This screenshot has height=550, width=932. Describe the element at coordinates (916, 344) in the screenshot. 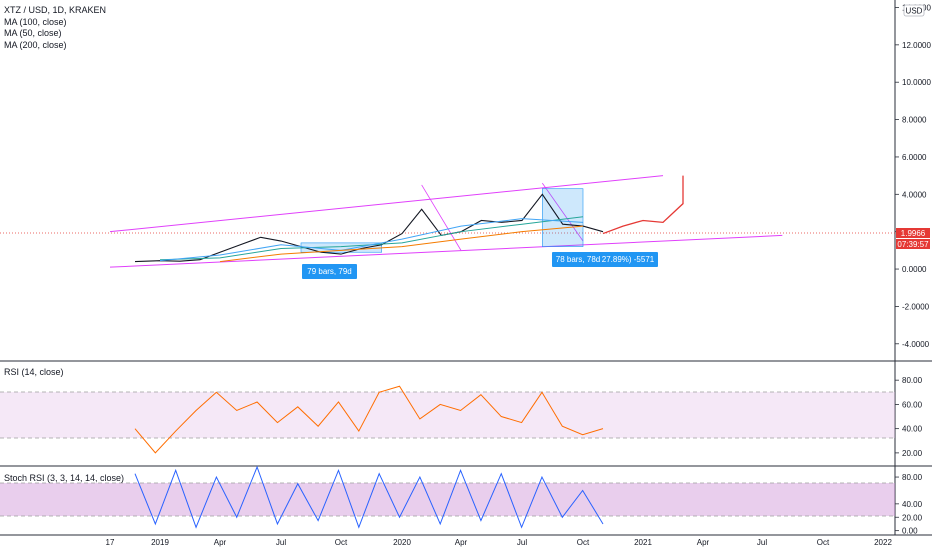

I see `y-tick-label: -4.0000` at that location.